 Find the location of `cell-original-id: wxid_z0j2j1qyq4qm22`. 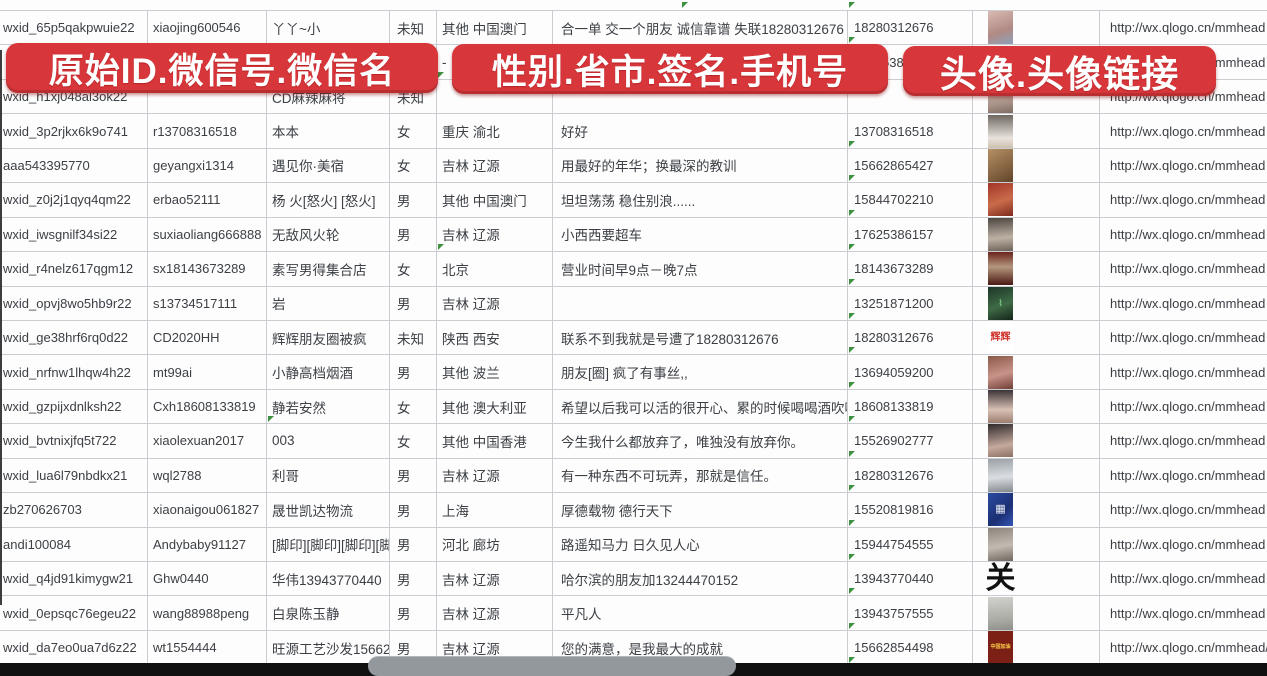

cell-original-id: wxid_z0j2j1qyq4qm22 is located at coordinates (74, 200).